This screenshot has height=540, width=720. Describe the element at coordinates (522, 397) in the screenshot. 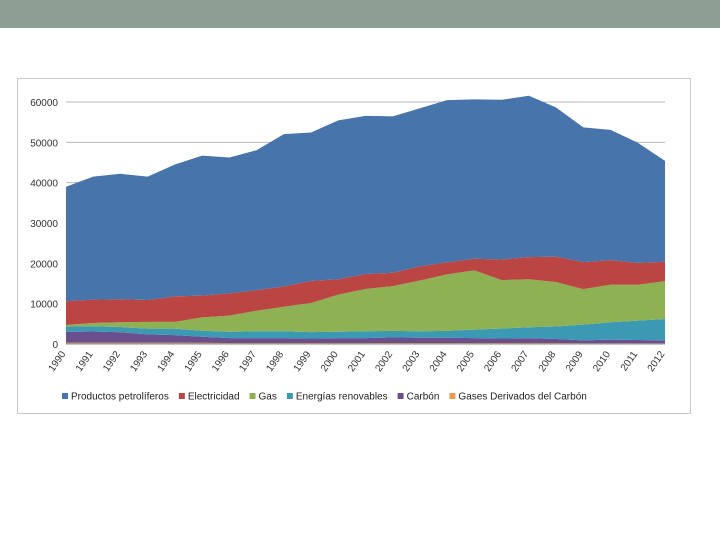

I see `legend-label: Gases Derivados del Carbón` at that location.